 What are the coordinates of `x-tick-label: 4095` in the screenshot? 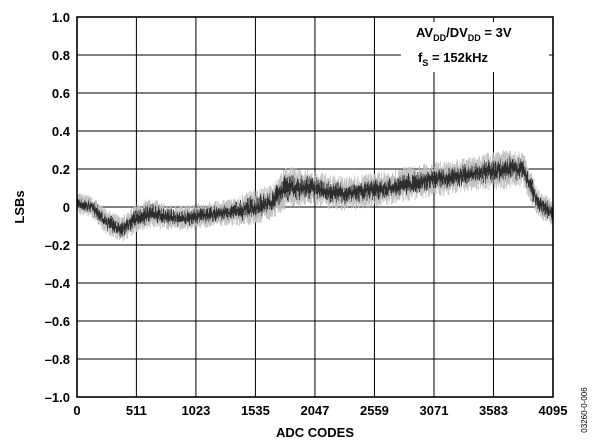 It's located at (553, 410).